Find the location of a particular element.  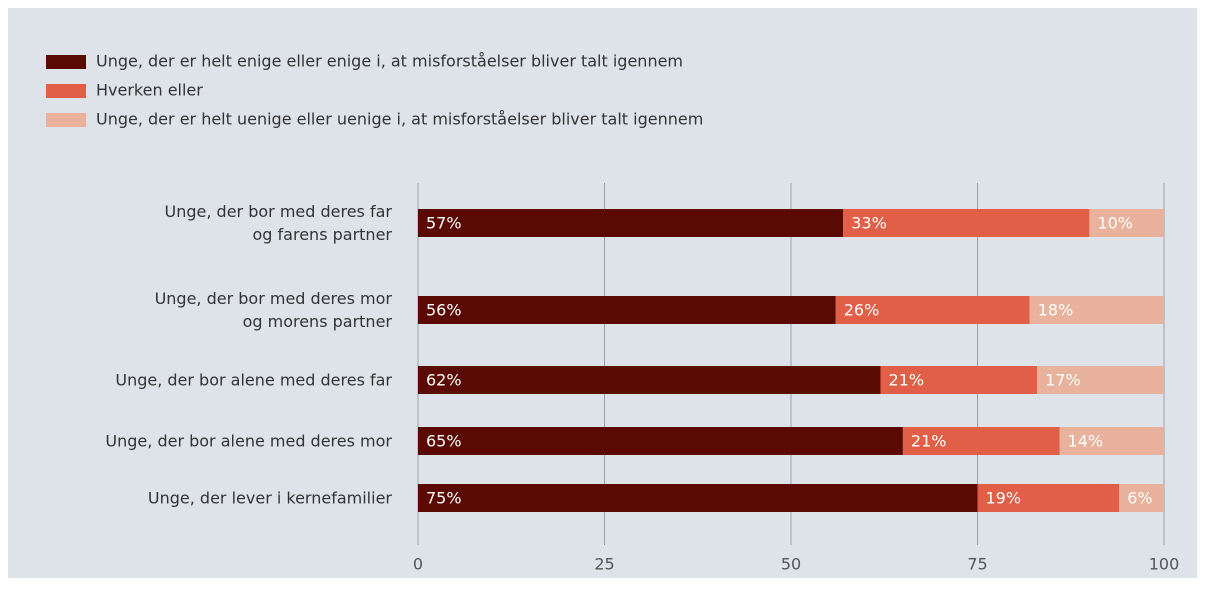

data-label: 6% is located at coordinates (1139, 498).